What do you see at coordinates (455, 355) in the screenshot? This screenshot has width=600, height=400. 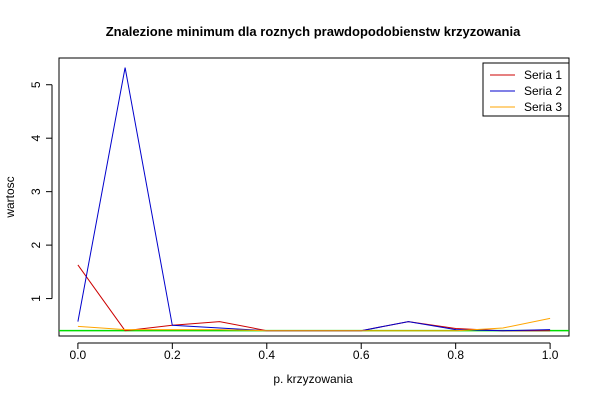 I see `x-tick-label: 0.8` at bounding box center [455, 355].